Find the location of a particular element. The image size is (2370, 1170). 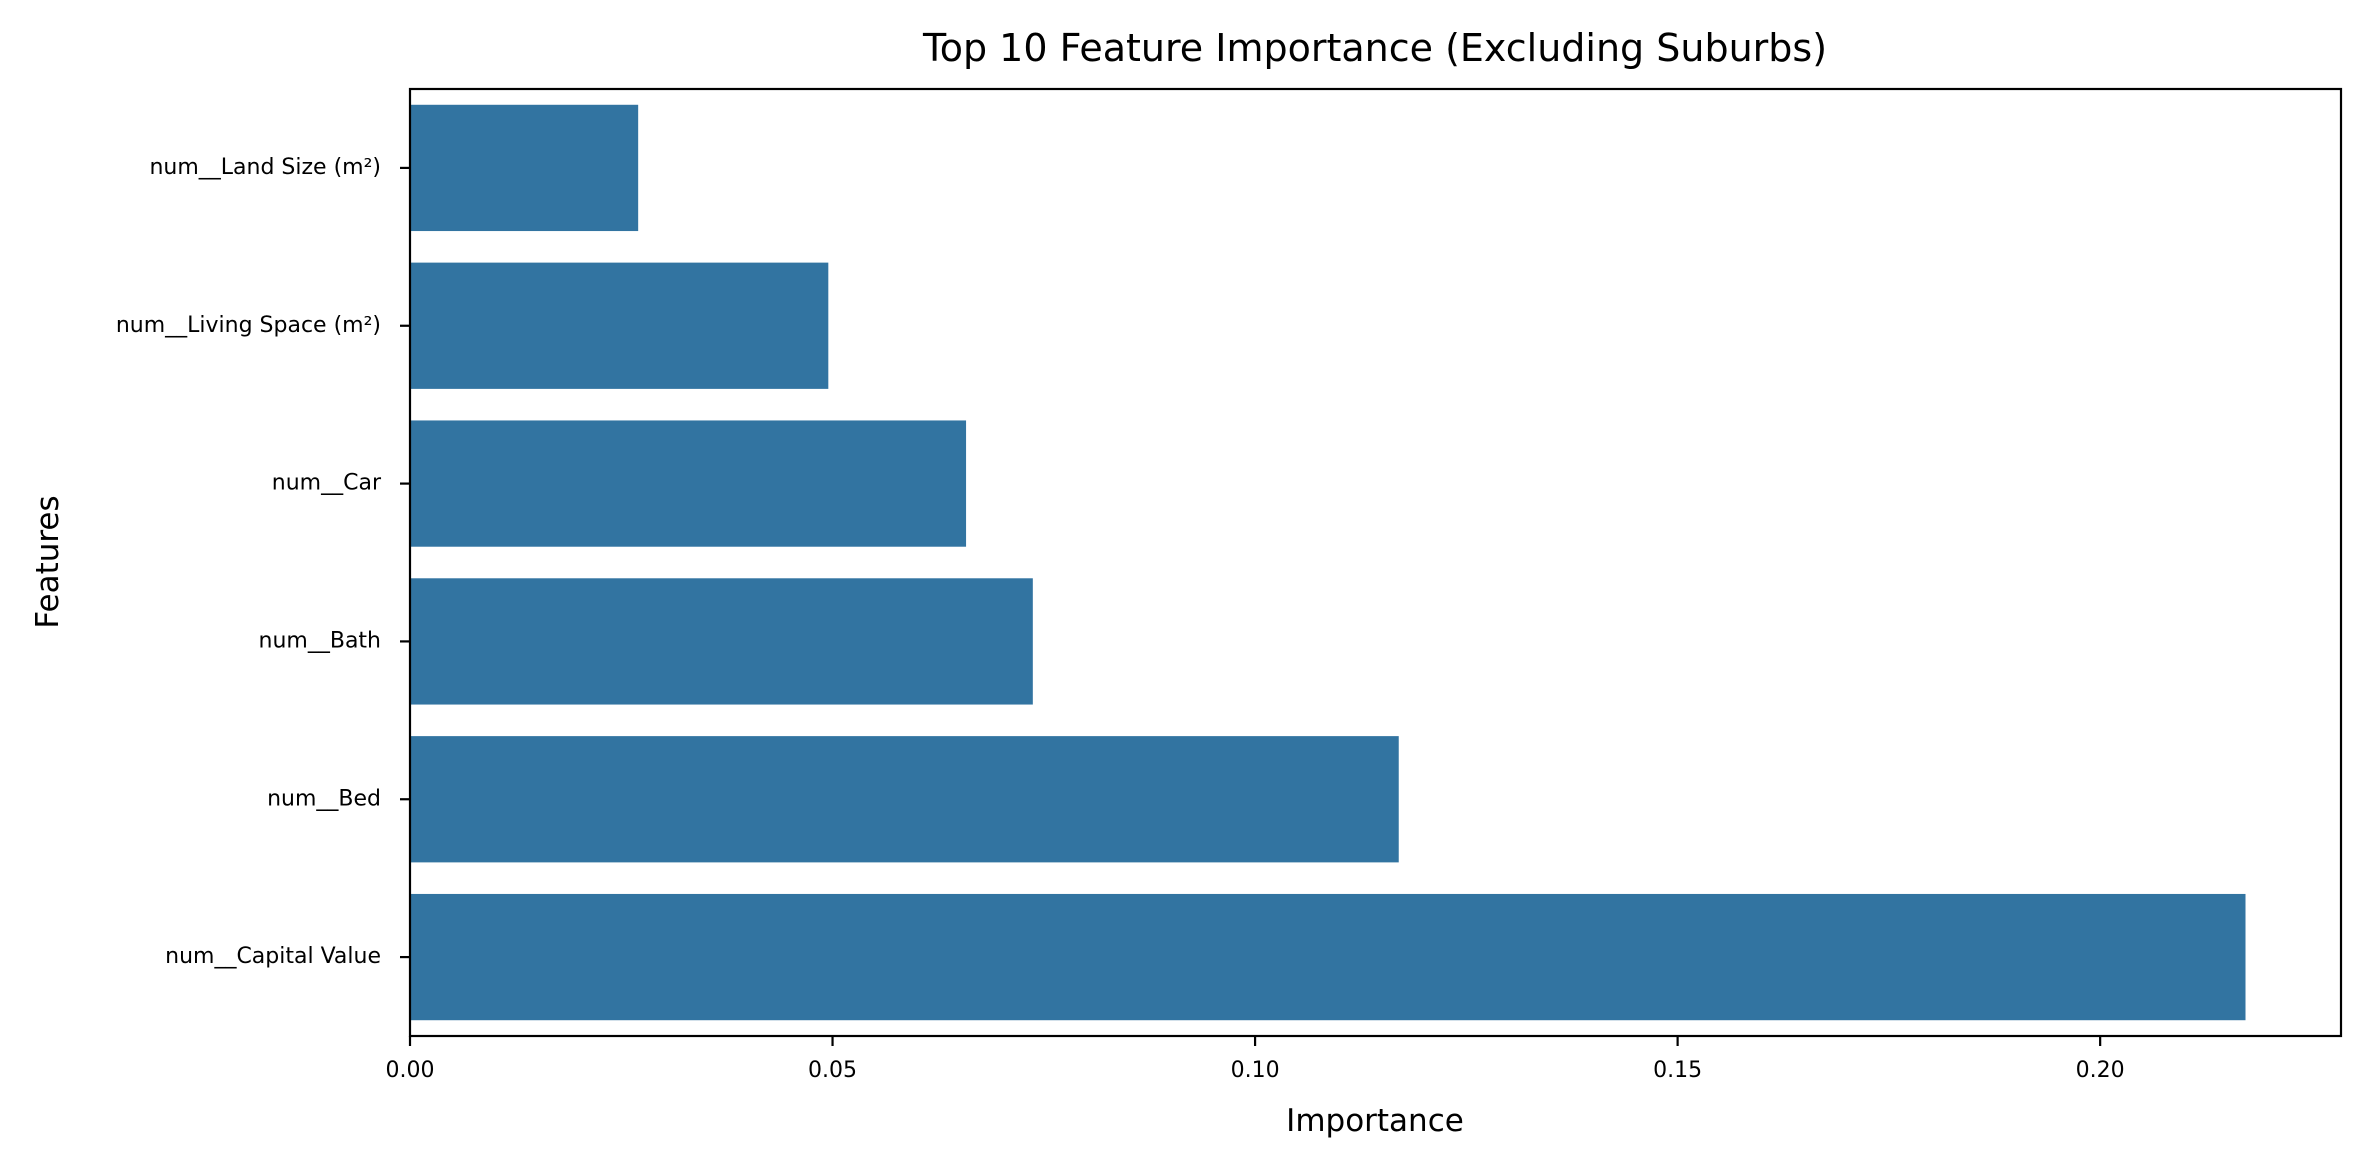

bar-num-living-space-m is located at coordinates (619, 325).